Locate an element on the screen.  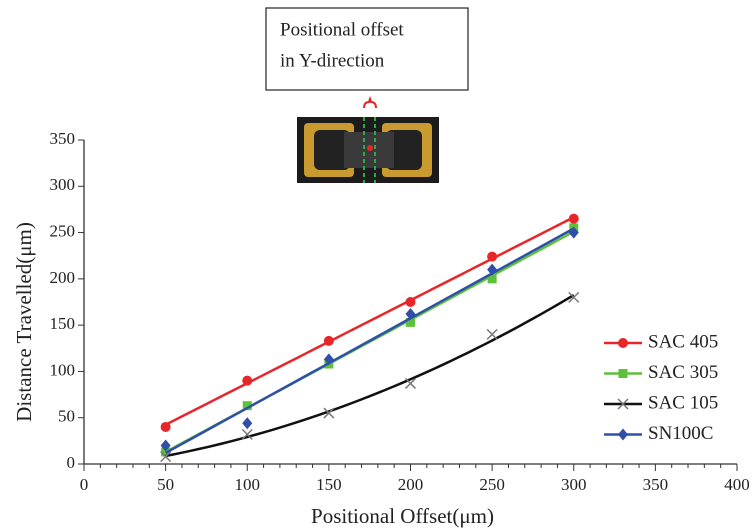
legend-label: SN100C is located at coordinates (680, 433).